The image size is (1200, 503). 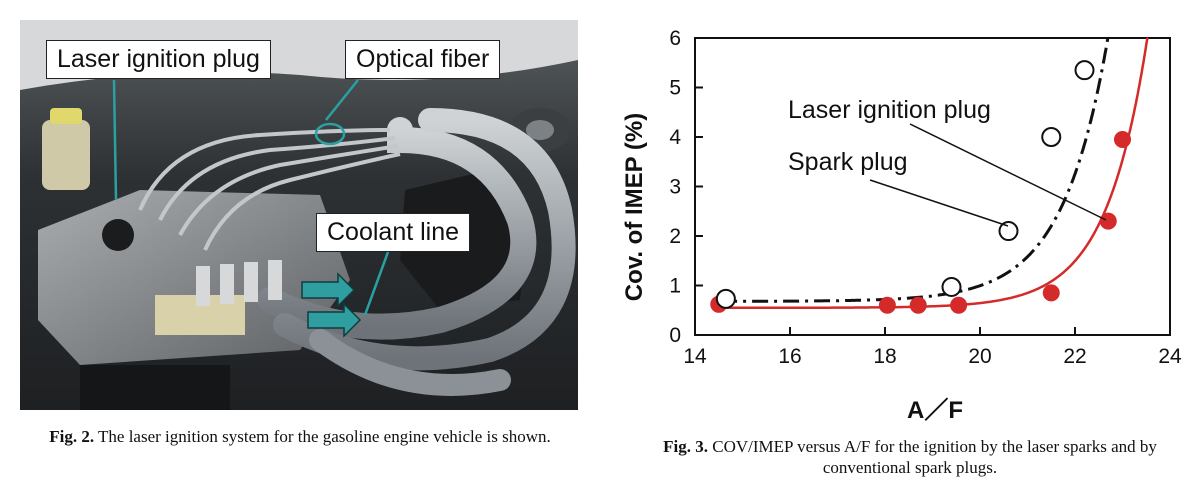 What do you see at coordinates (634, 207) in the screenshot?
I see `y-axis-title: Cov. of IMEP (%)` at bounding box center [634, 207].